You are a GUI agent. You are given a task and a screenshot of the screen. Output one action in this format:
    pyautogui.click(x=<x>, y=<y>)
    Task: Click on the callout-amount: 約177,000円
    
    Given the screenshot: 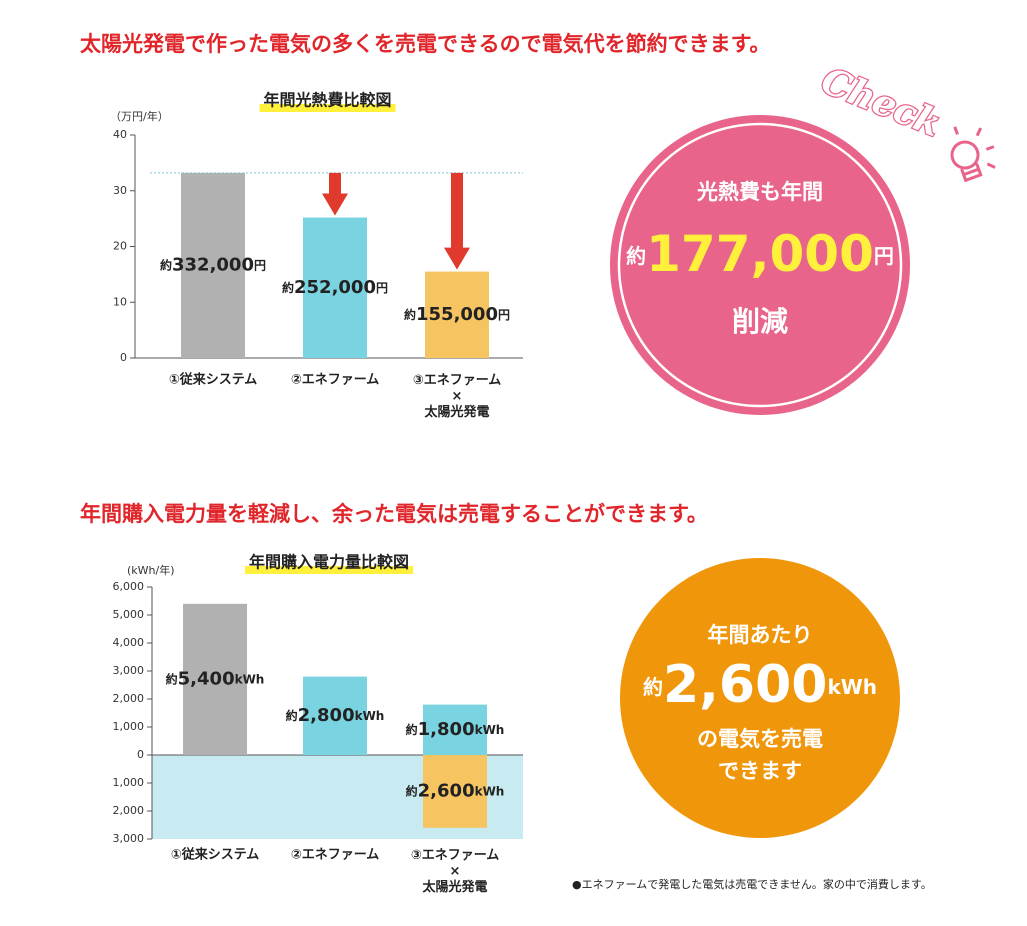 What is the action you would take?
    pyautogui.click(x=760, y=254)
    